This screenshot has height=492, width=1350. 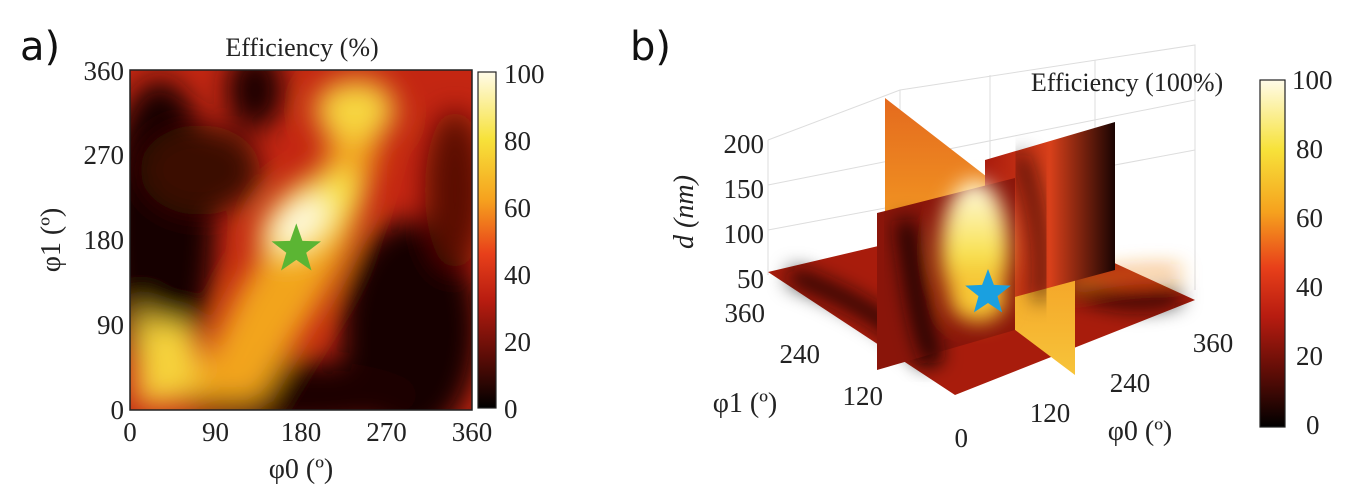 I want to click on optimum-star-marker, so click(x=296, y=247).